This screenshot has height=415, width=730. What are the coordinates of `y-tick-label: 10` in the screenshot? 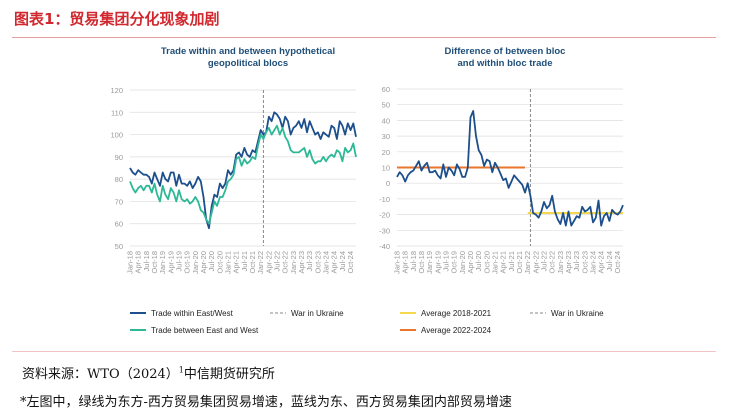 It's located at (386, 168).